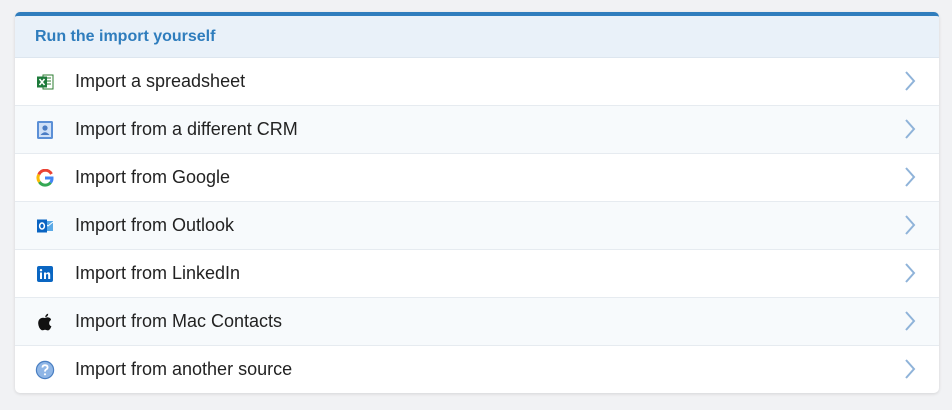 This screenshot has height=410, width=952. I want to click on import-crm-row: Import from a different CRM, so click(477, 130).